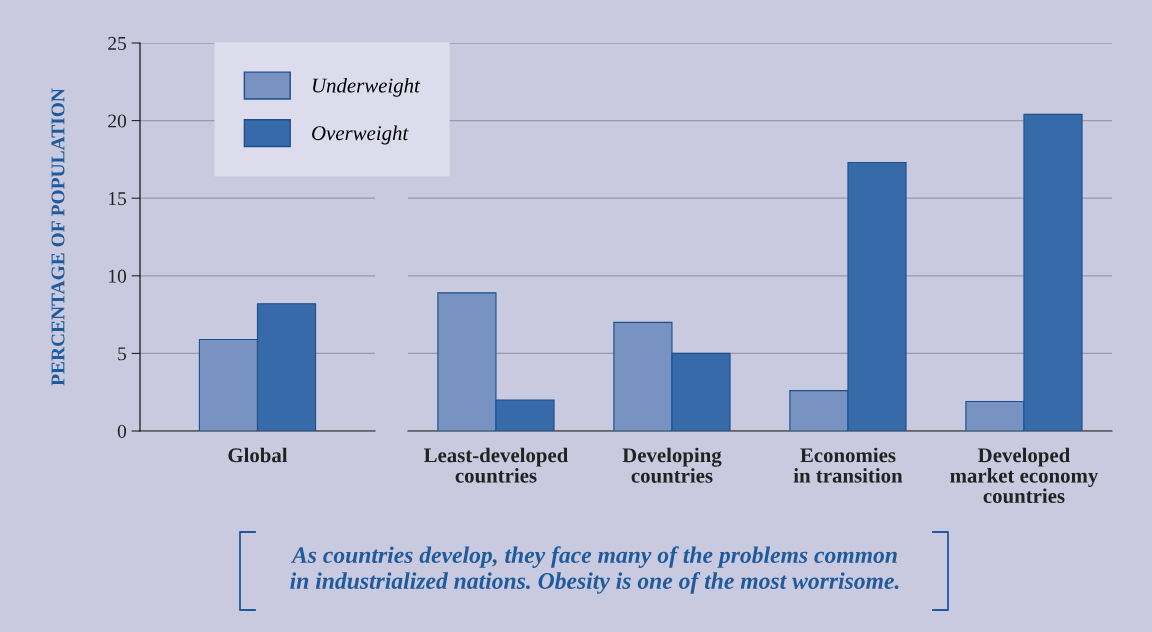 The height and width of the screenshot is (632, 1152). Describe the element at coordinates (118, 276) in the screenshot. I see `y-tick-label: 10` at that location.